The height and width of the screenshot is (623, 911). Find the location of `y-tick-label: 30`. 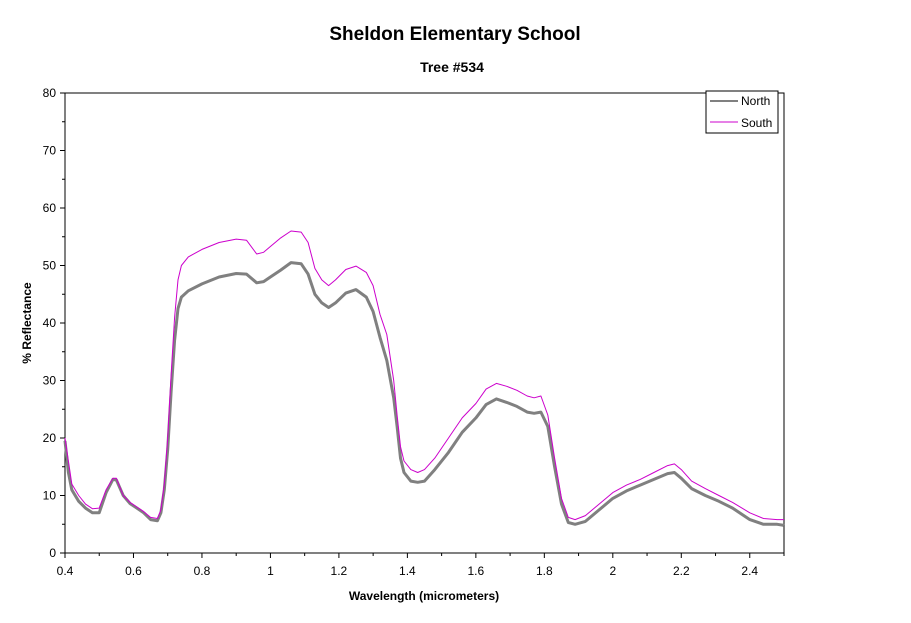

y-tick-label: 30 is located at coordinates (50, 381).